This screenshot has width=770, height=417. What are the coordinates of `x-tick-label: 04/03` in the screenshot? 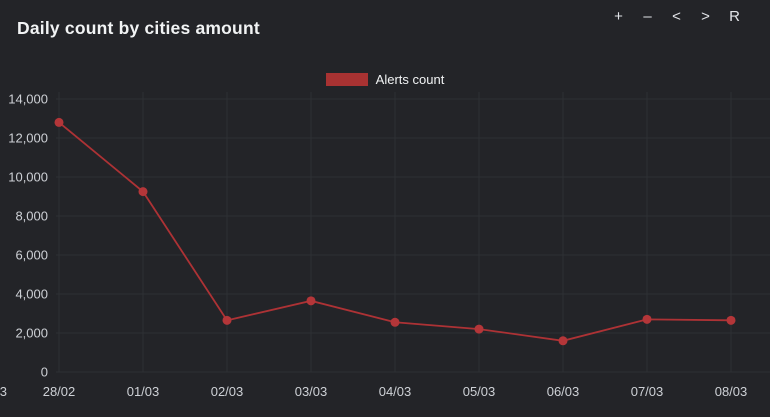 It's located at (395, 391).